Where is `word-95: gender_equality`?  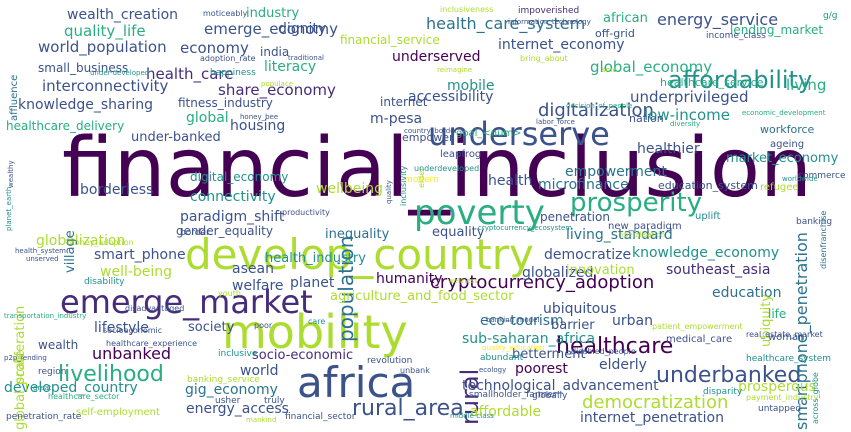 word-95: gender_equality is located at coordinates (224, 231).